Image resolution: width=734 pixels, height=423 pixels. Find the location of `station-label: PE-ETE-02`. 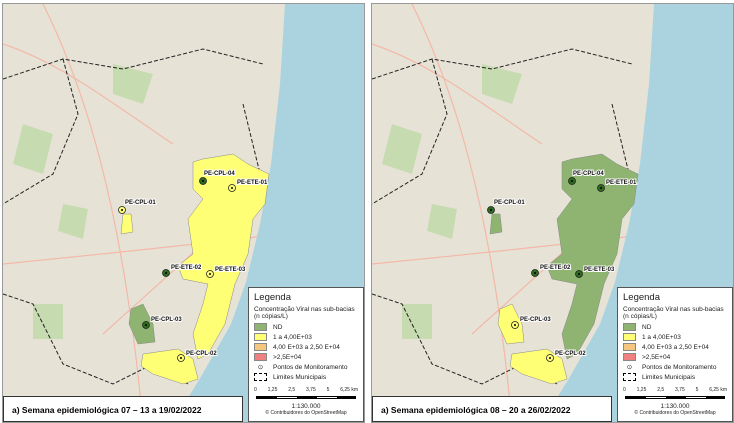

station-label: PE-ETE-02 is located at coordinates (186, 268).